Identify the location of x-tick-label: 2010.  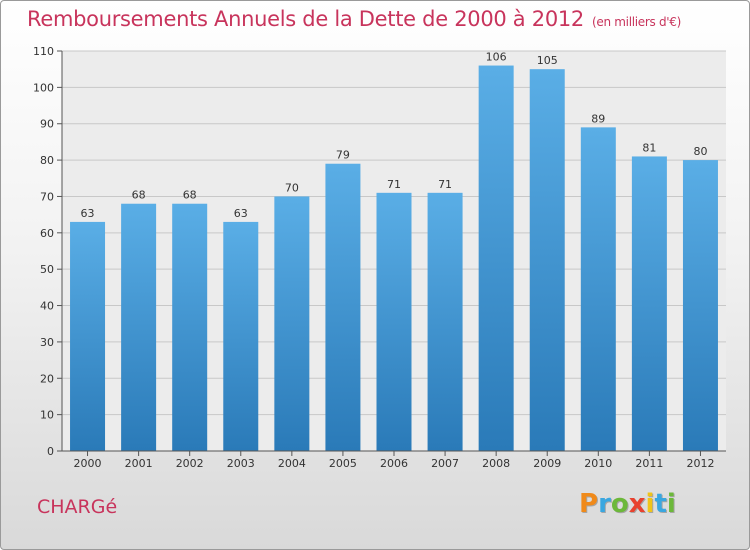
(598, 463).